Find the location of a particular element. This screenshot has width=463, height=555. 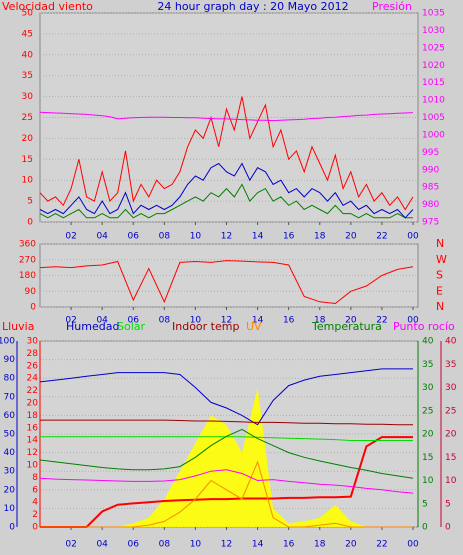

y2-tick-label: 18 is located at coordinates (33, 416).